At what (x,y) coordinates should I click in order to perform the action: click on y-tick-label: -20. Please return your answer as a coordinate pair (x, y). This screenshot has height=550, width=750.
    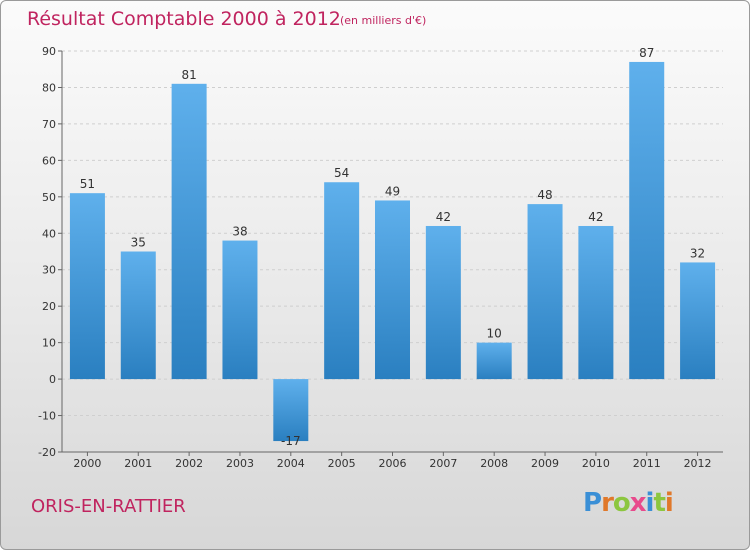
    Looking at the image, I should click on (47, 452).